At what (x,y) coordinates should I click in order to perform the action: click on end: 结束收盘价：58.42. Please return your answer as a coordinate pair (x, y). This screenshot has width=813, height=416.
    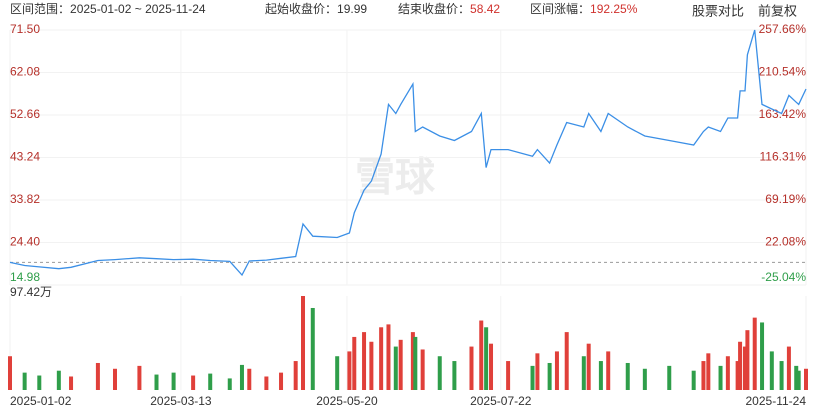
    Looking at the image, I should click on (449, 8).